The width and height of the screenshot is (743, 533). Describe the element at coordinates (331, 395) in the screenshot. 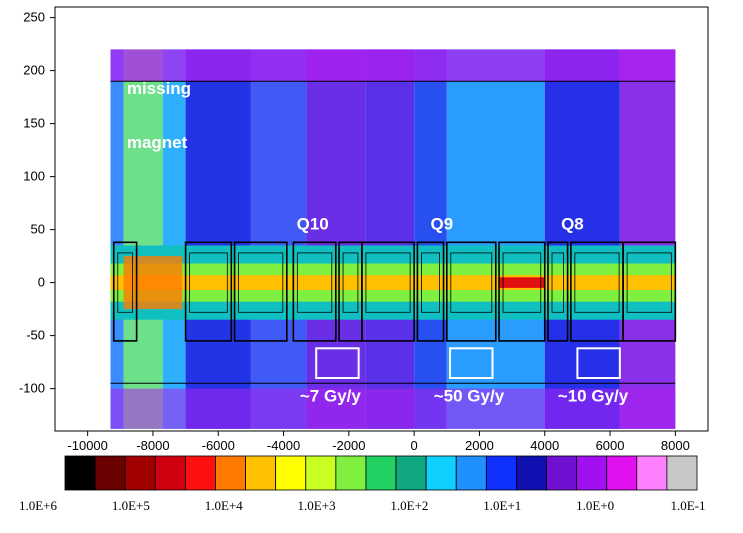

I see `annotation-label: ~7 Gy/y` at that location.